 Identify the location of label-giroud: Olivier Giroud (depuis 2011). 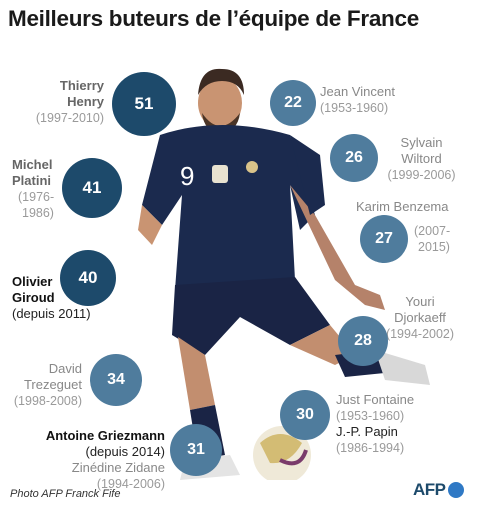
(51, 297).